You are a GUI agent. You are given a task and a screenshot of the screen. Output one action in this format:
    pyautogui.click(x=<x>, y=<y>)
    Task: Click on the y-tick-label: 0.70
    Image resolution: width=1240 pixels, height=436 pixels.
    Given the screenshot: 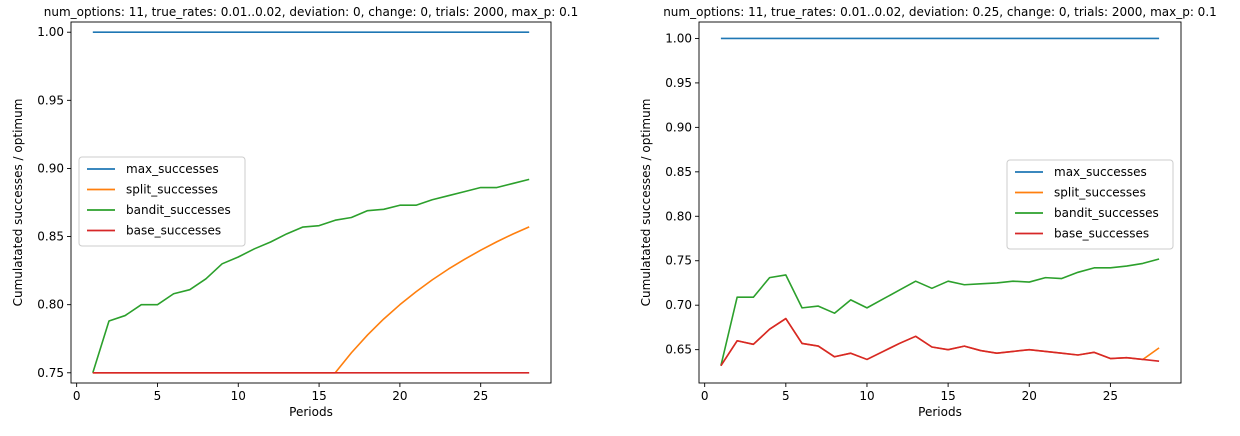 What is the action you would take?
    pyautogui.click(x=678, y=305)
    